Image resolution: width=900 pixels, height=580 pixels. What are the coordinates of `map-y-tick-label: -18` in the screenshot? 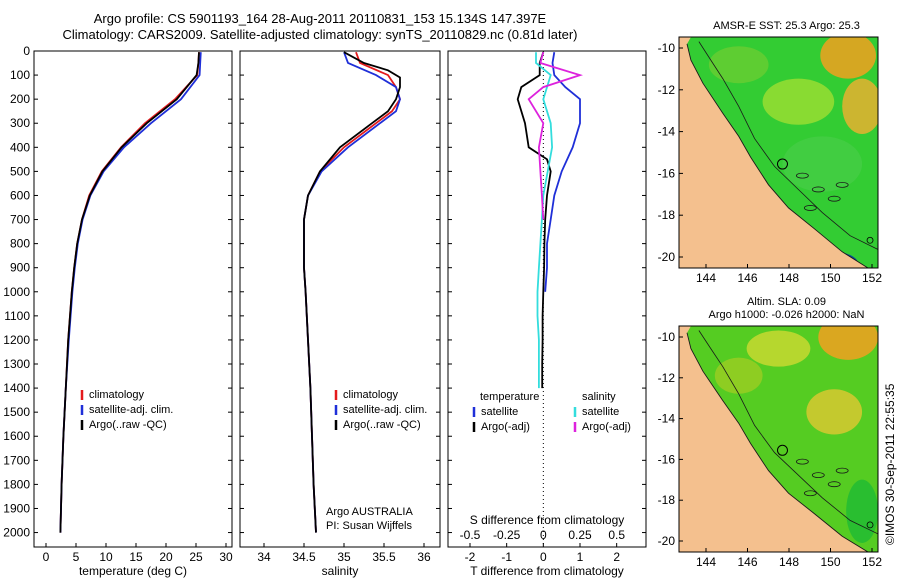 It's located at (667, 215).